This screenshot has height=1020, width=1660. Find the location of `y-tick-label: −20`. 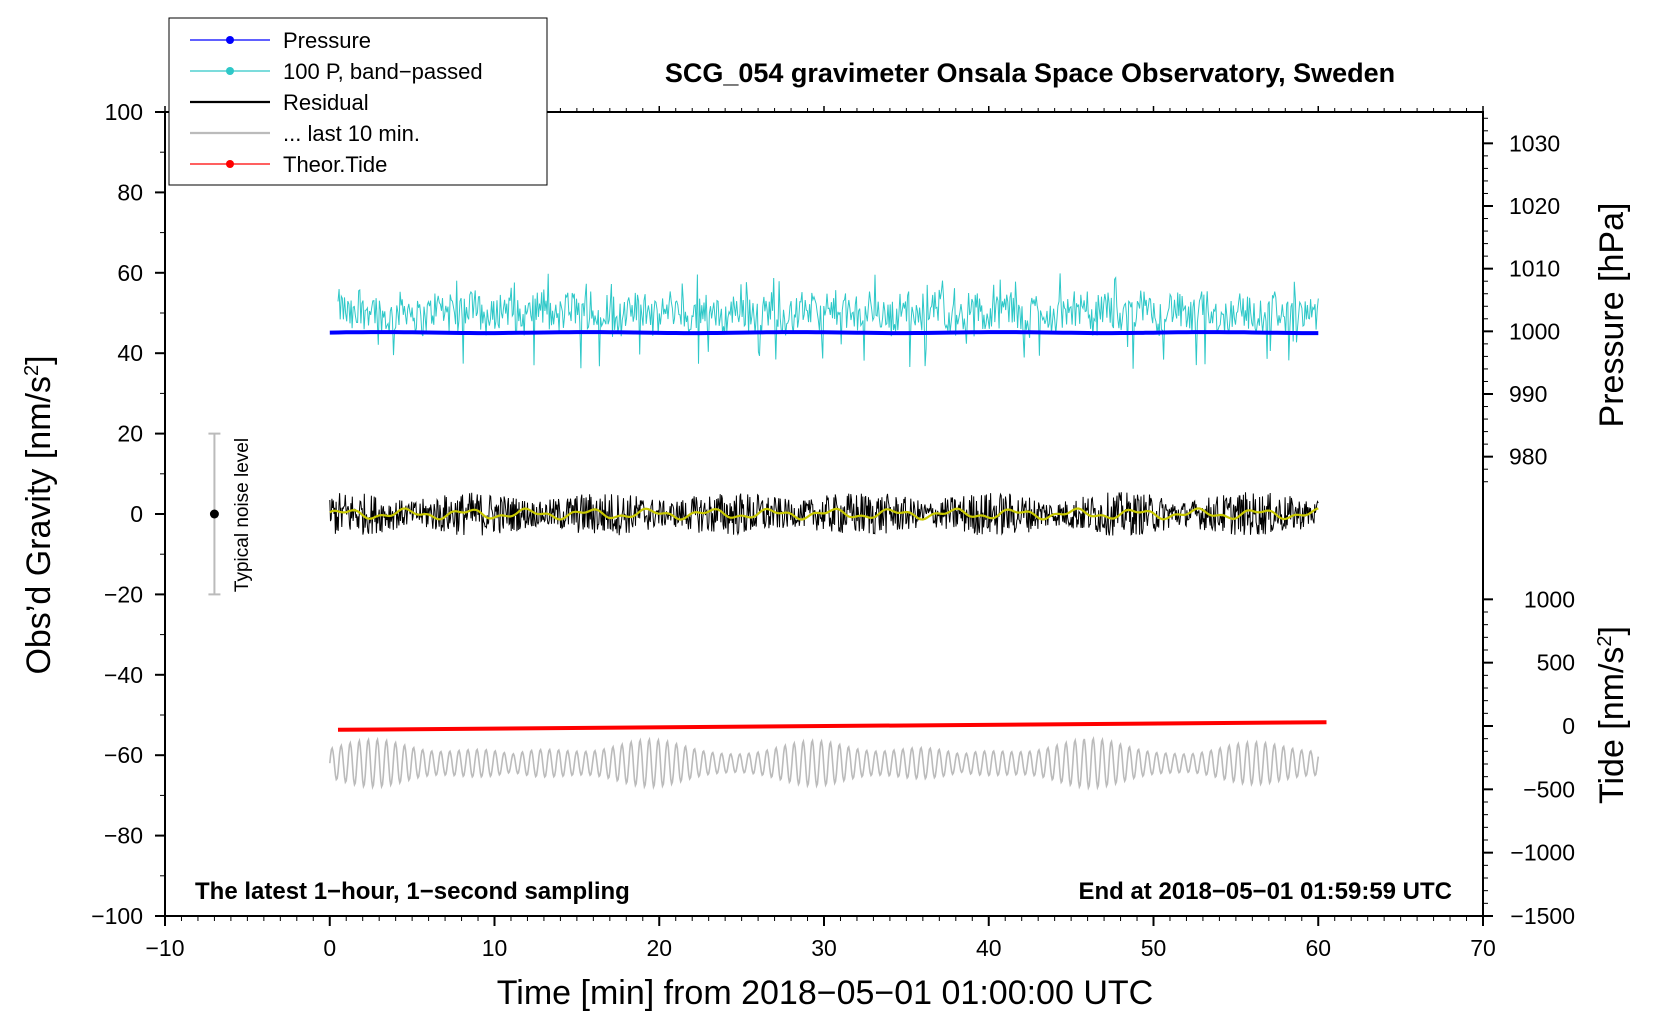

y-tick-label: −20 is located at coordinates (123, 594).